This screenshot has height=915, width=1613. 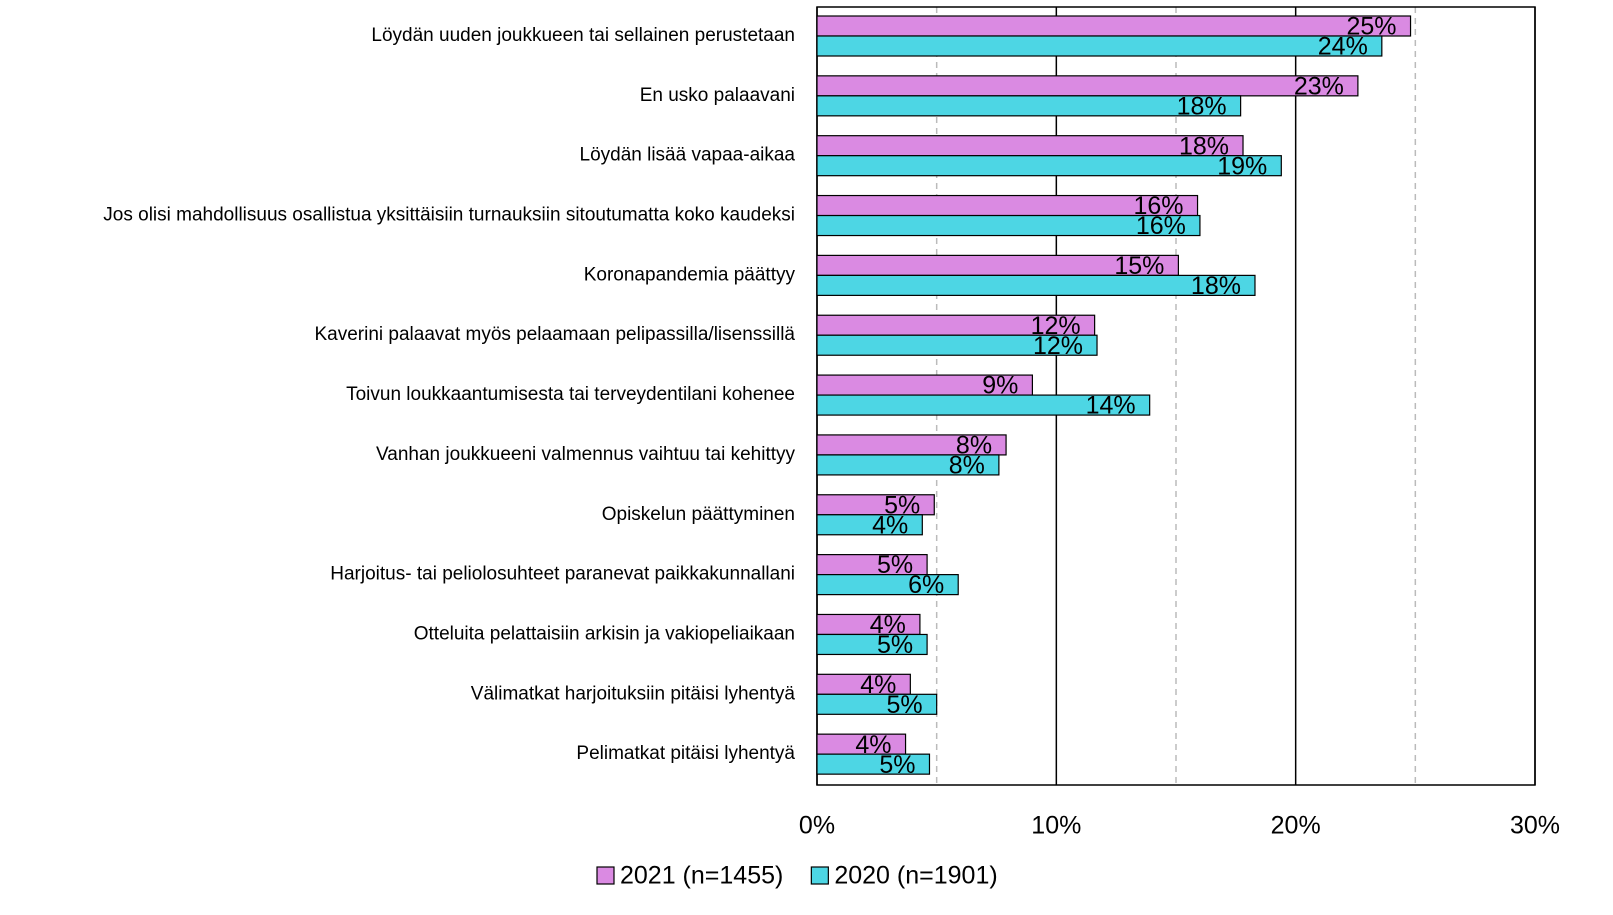 I want to click on legend-label: 2020 (n=1901), so click(x=915, y=876).